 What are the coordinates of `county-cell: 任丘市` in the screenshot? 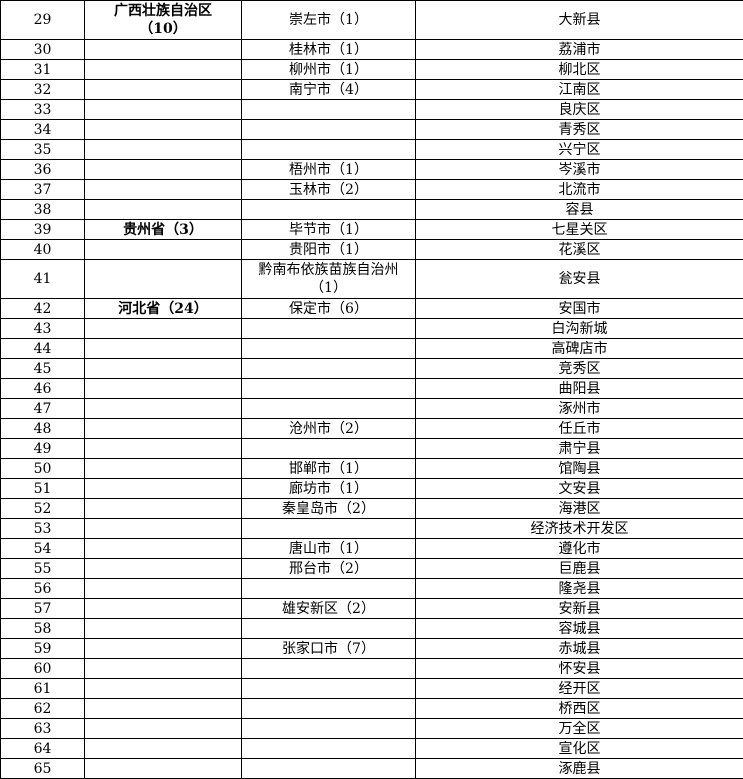 It's located at (579, 428).